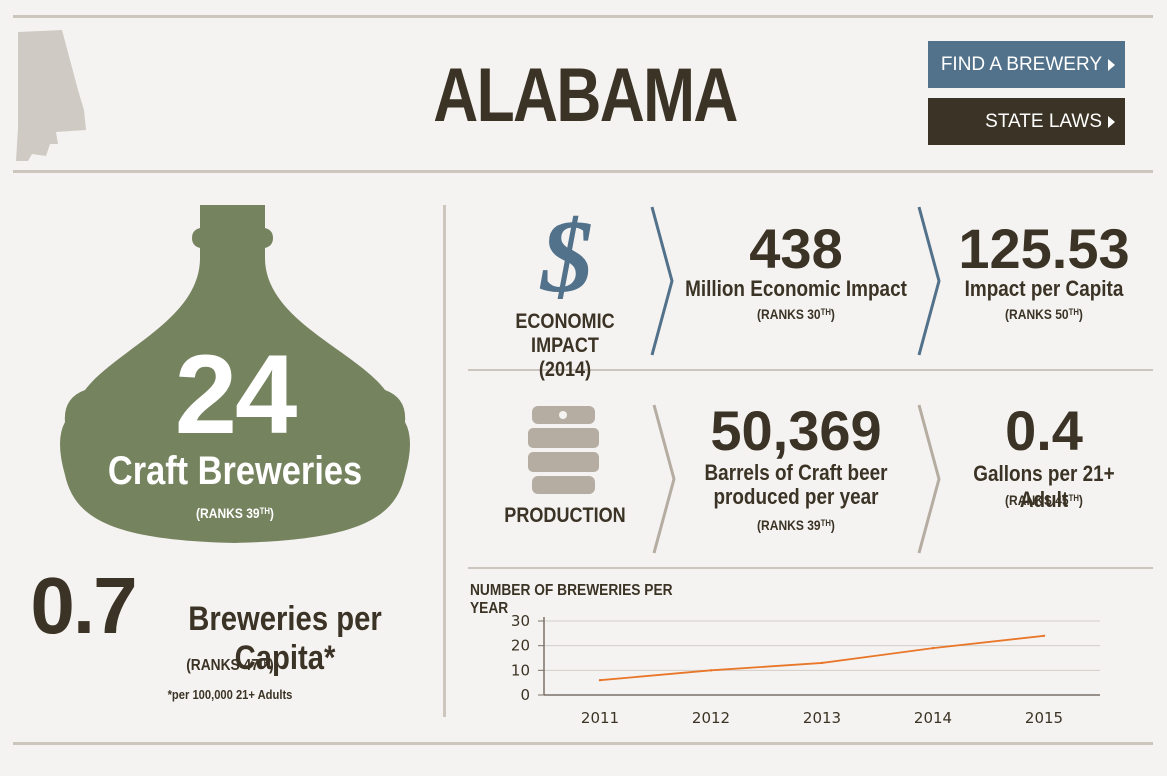  I want to click on bottom-rule, so click(583, 743).